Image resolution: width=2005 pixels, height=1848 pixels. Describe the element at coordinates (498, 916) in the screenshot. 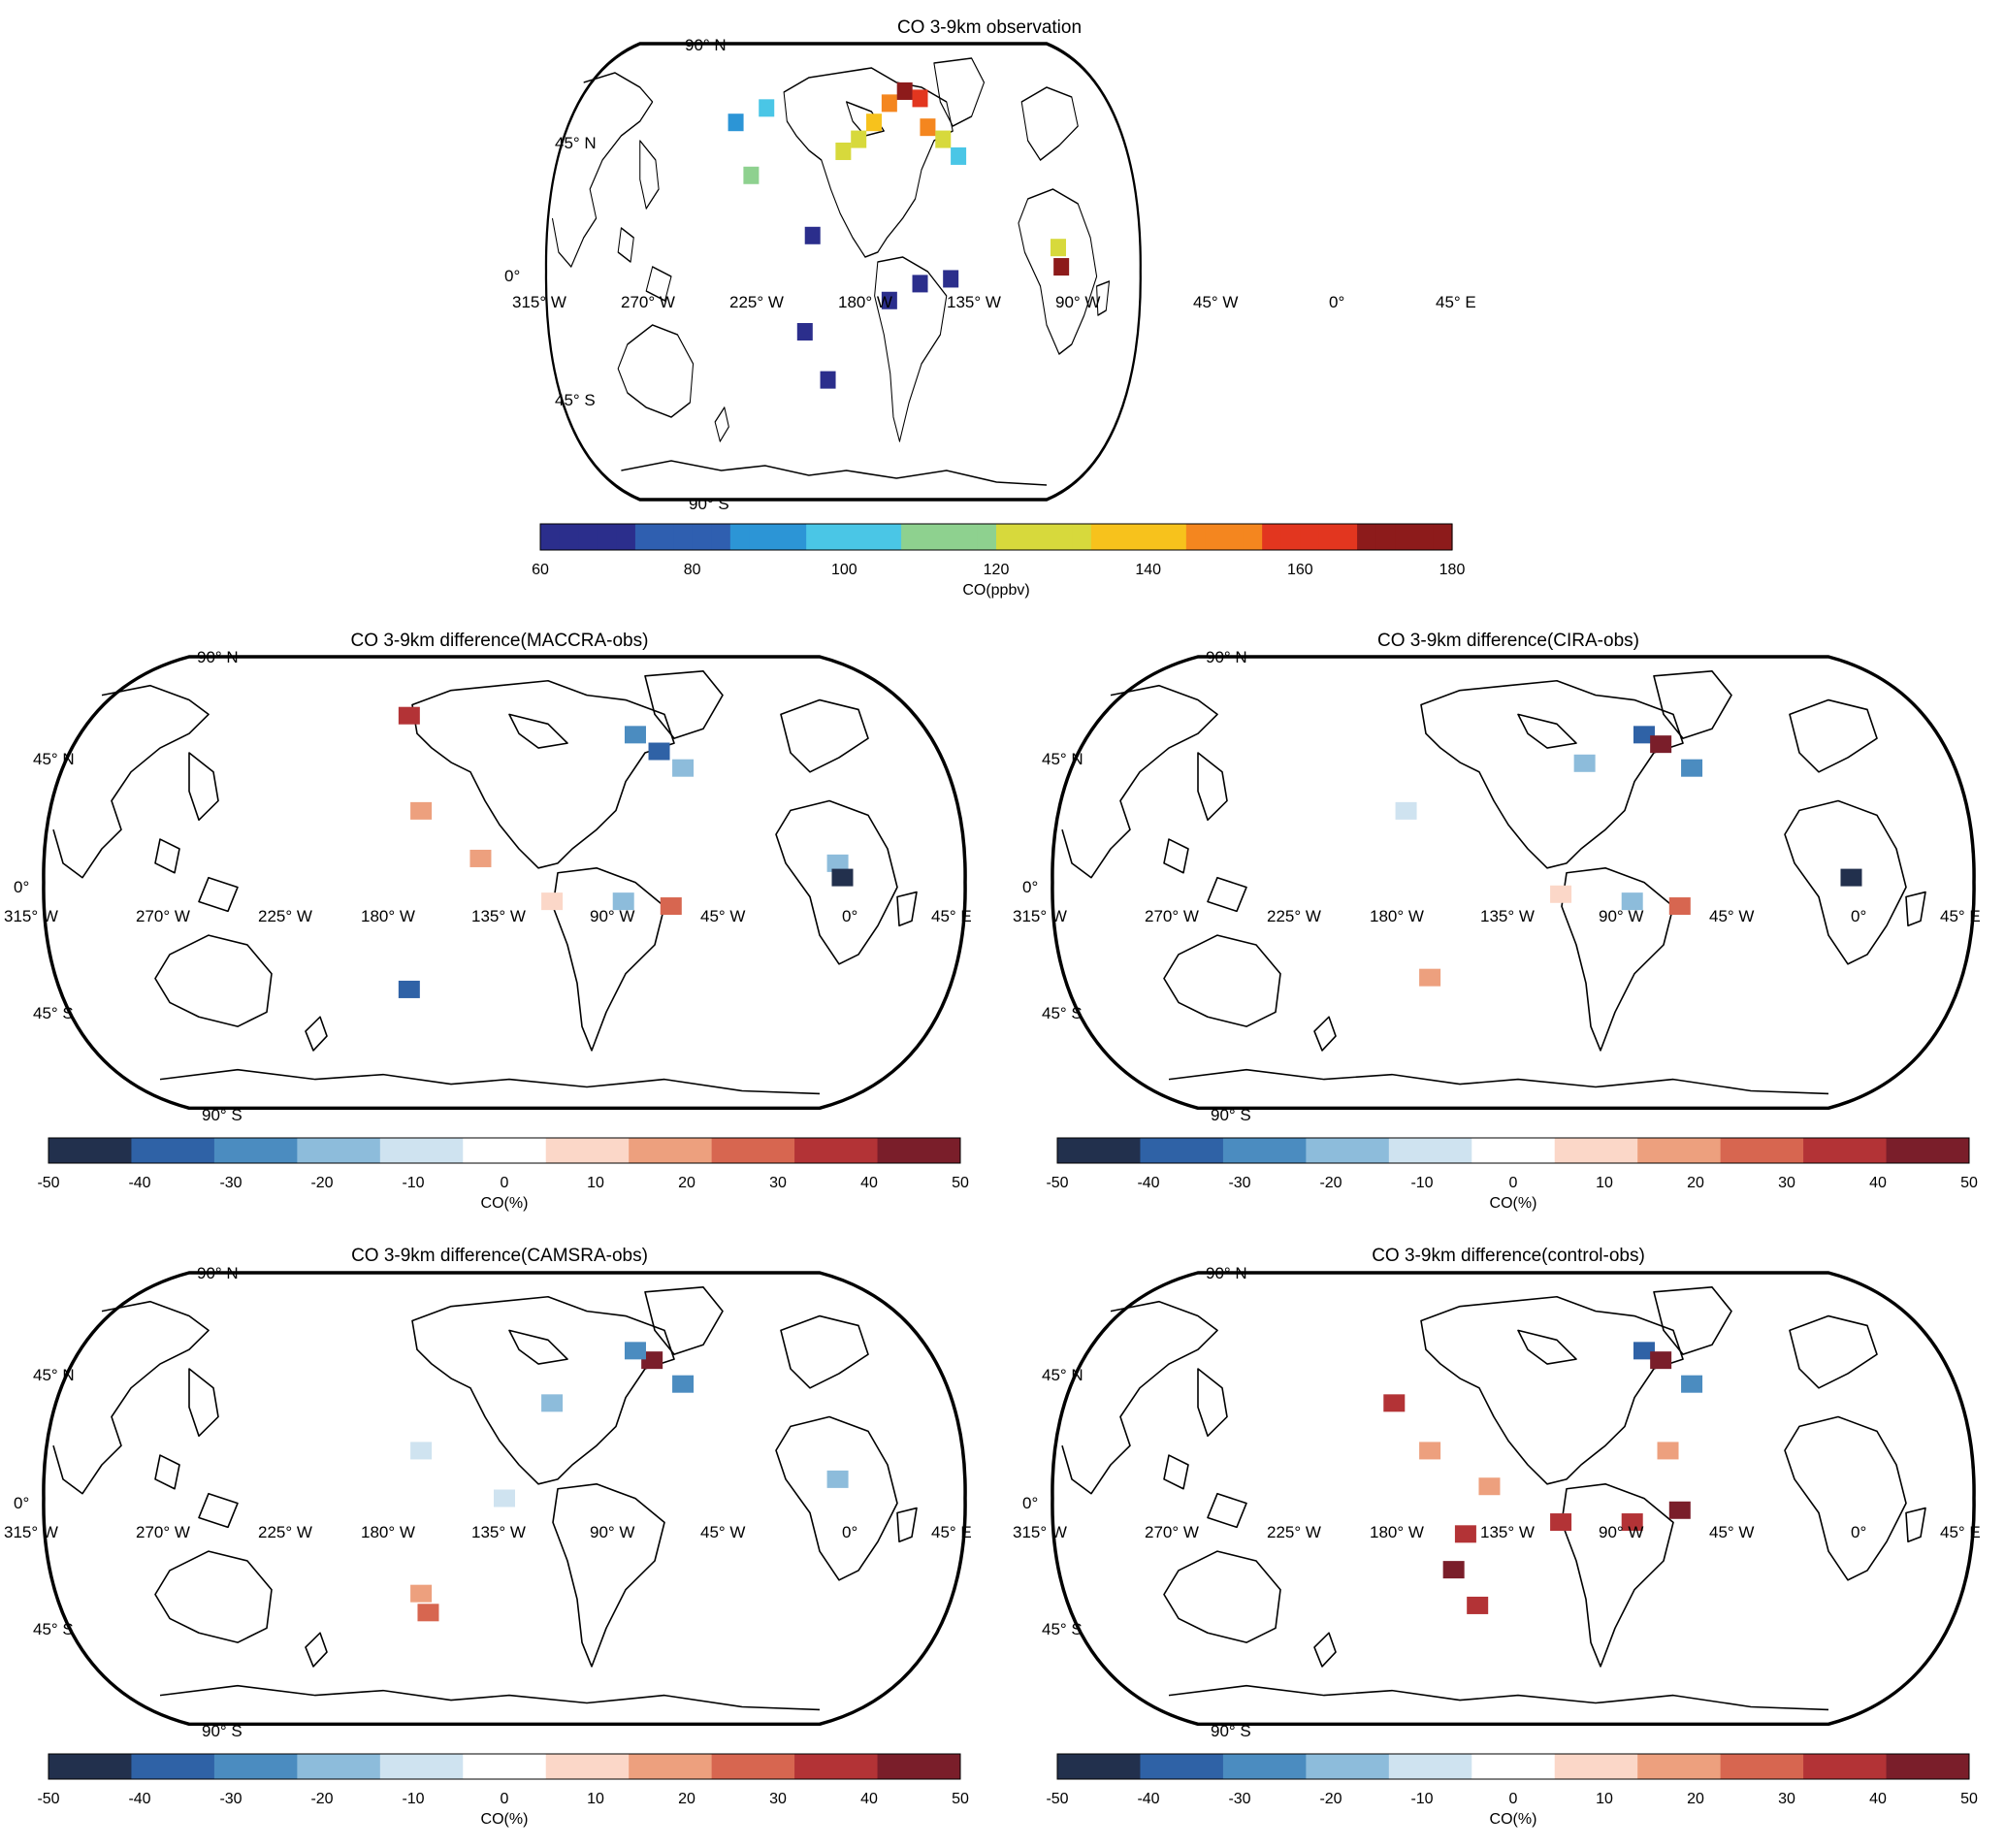

I see `lon-label-135w: 135° W` at that location.